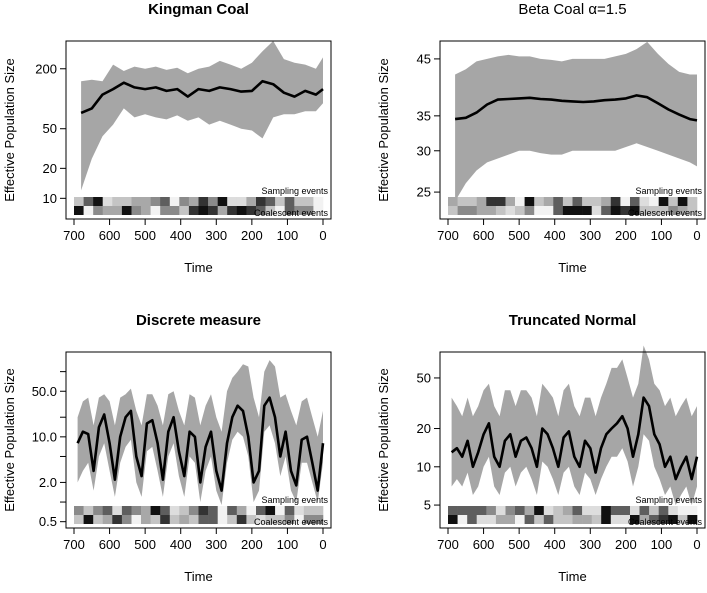 The width and height of the screenshot is (707, 593). I want to click on x-tick-label: 400, so click(181, 544).